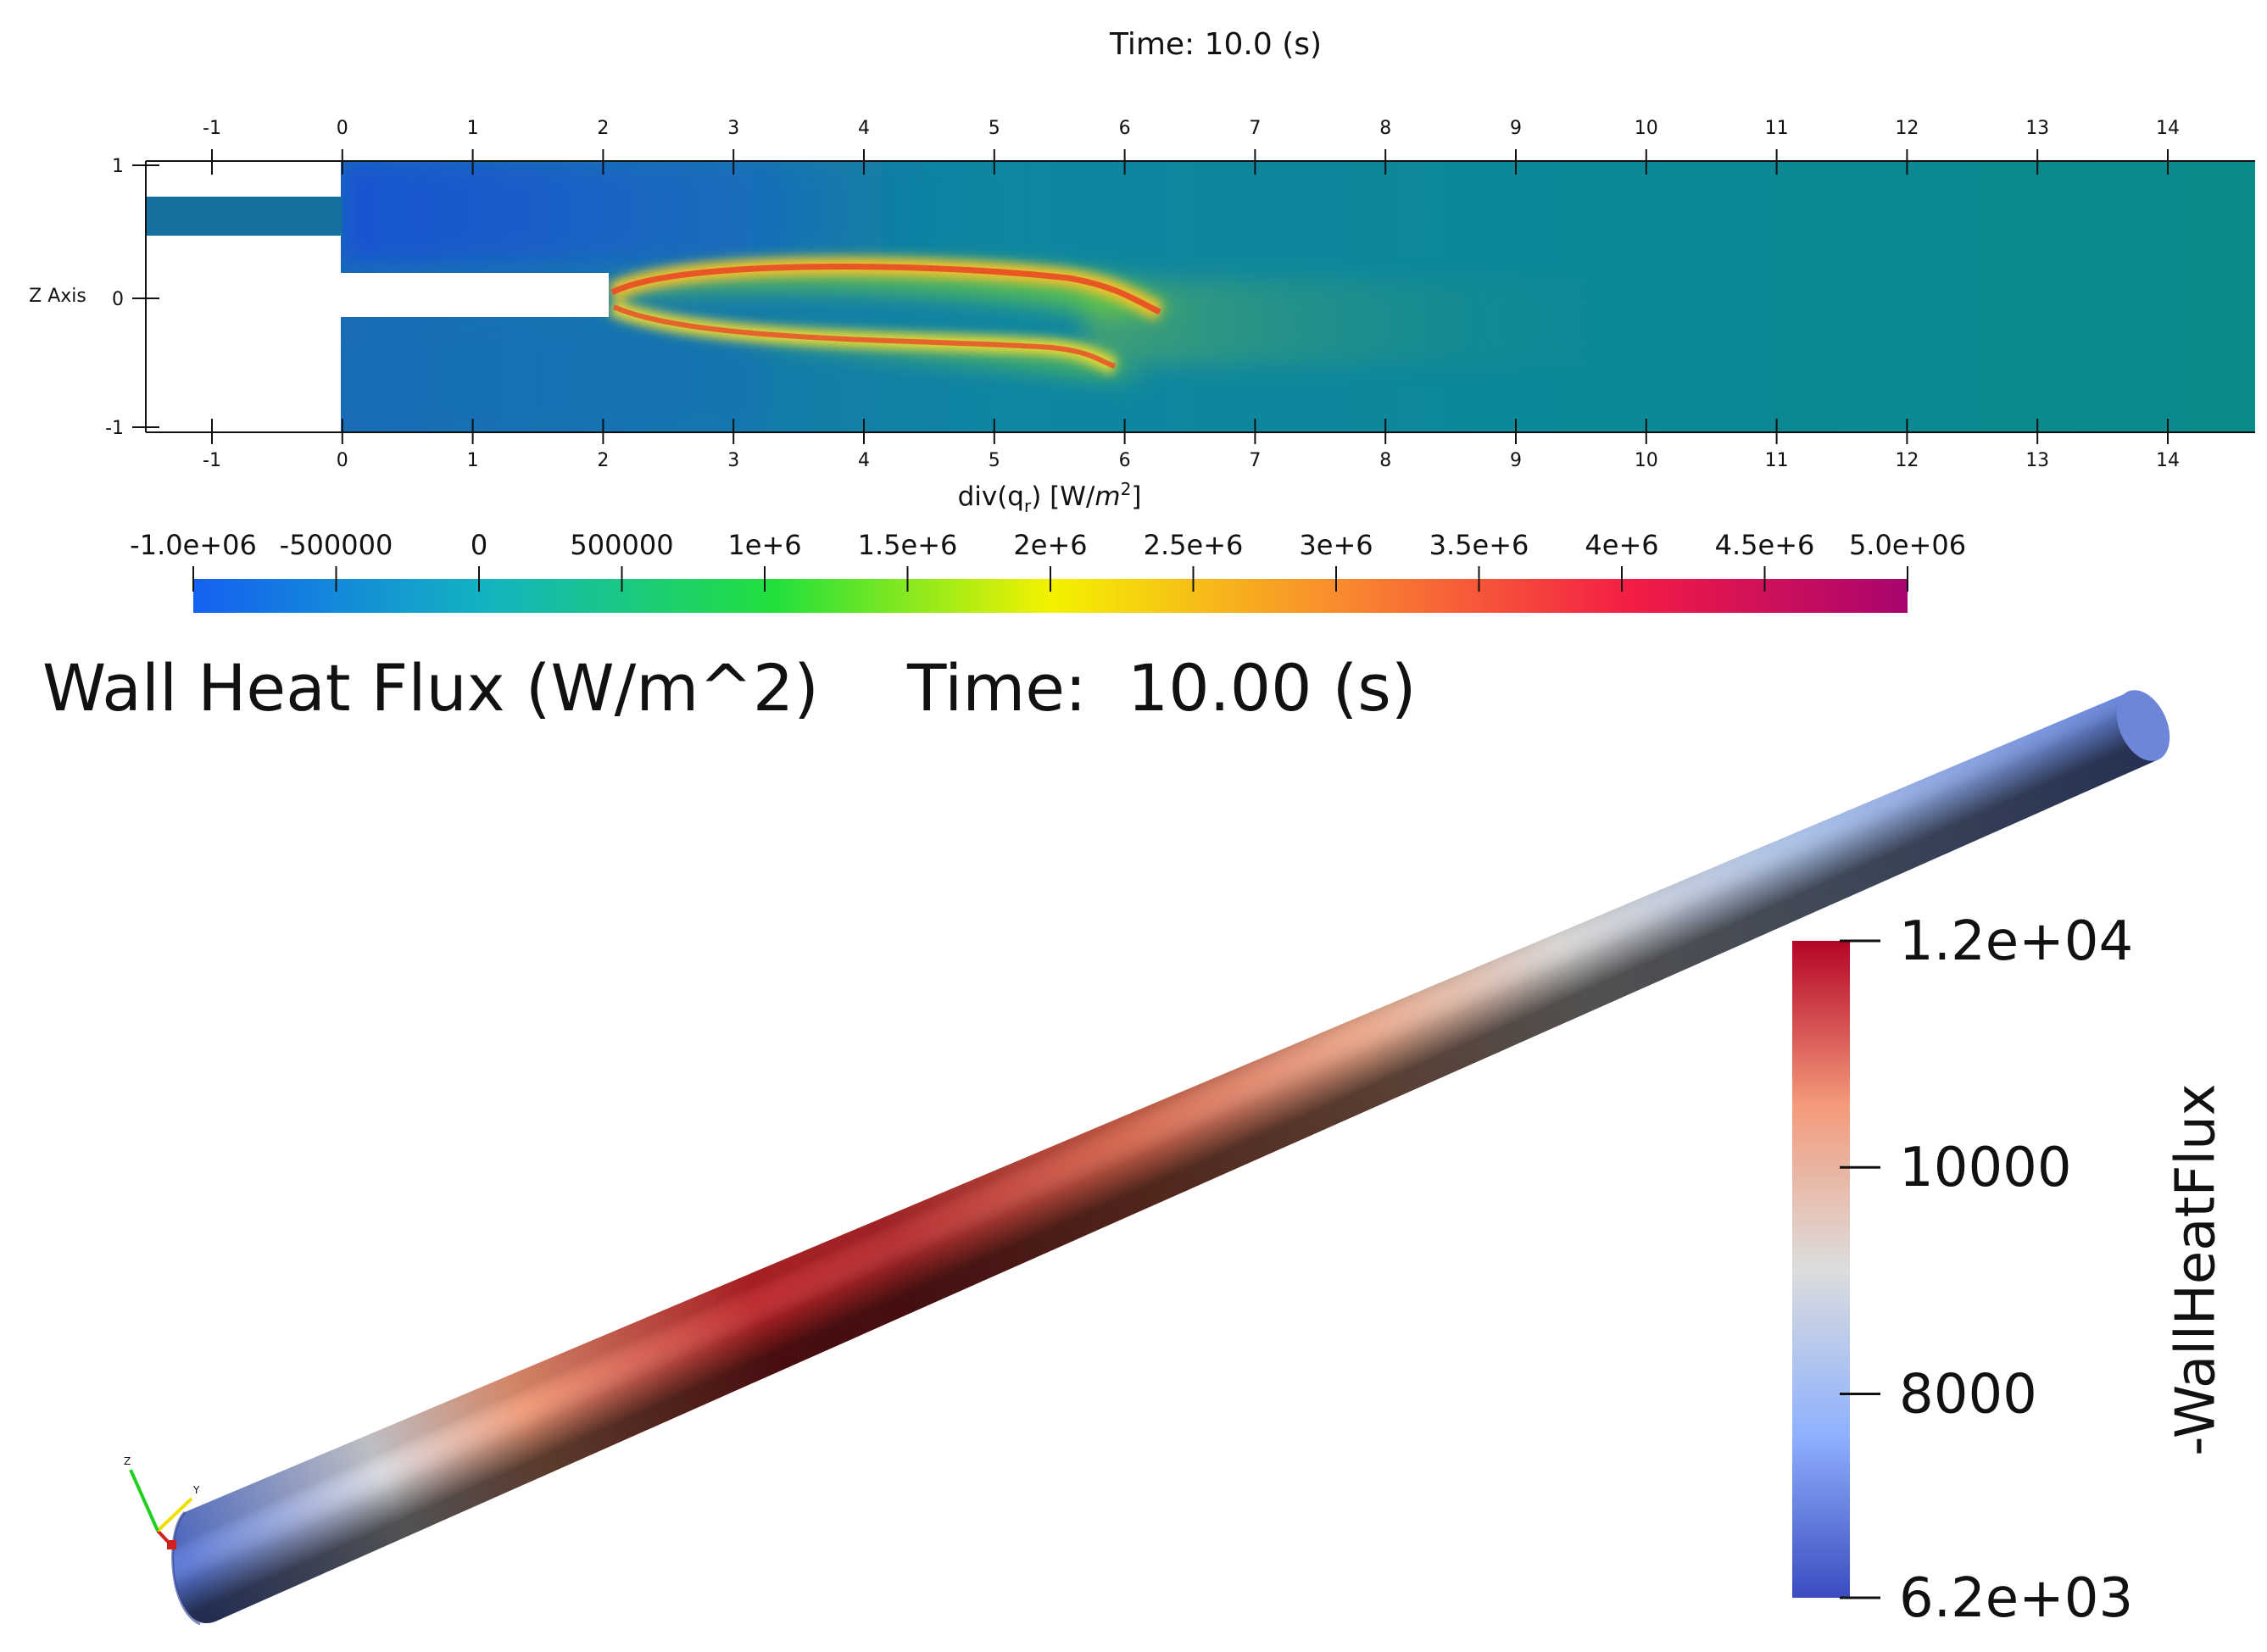 Image resolution: width=2267 pixels, height=1652 pixels. What do you see at coordinates (1907, 128) in the screenshot?
I see `x-tick-label-top: 12` at bounding box center [1907, 128].